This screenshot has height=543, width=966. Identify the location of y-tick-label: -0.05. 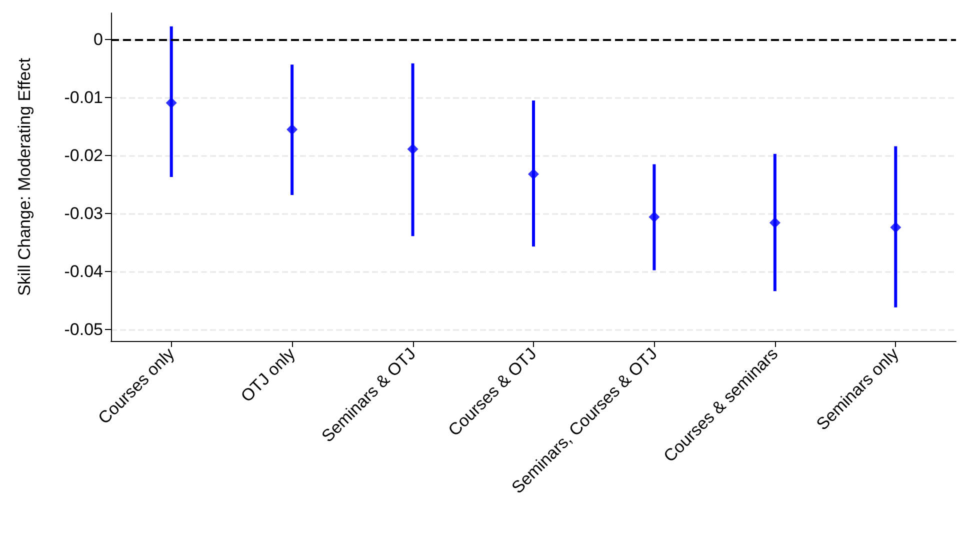
(83, 329).